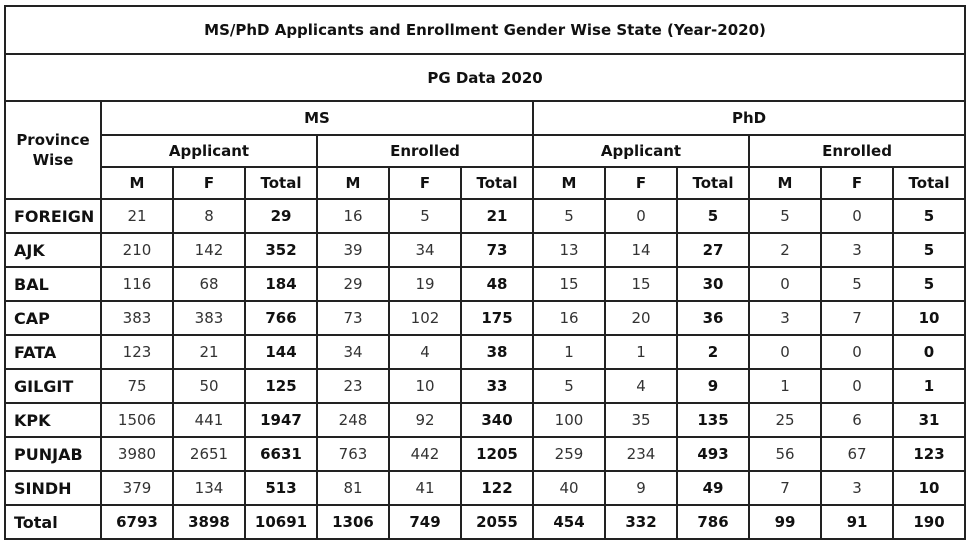  What do you see at coordinates (281, 250) in the screenshot?
I see `total-cell: 352` at bounding box center [281, 250].